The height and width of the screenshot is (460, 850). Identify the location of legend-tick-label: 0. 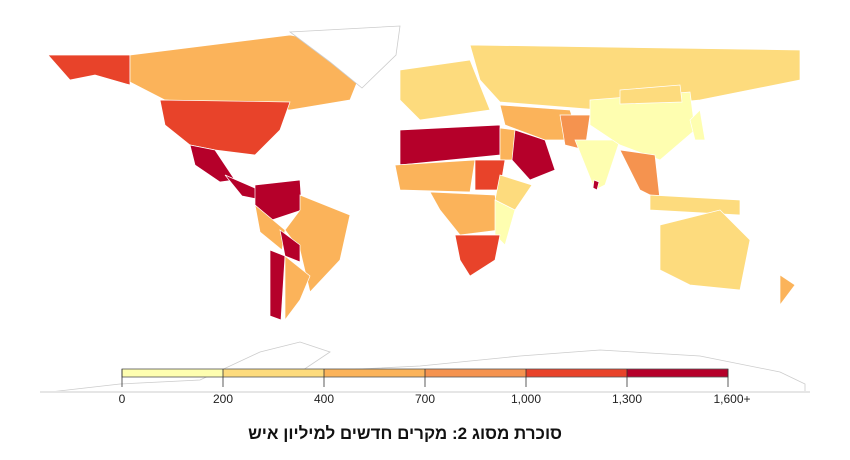
(122, 399).